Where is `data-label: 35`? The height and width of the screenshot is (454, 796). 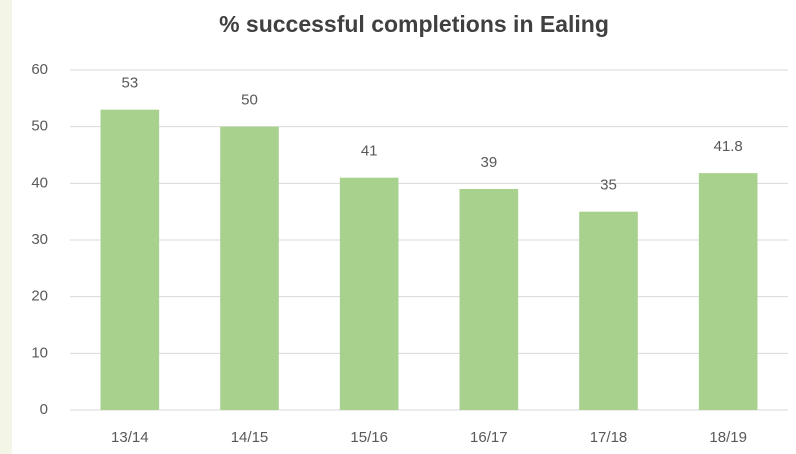 data-label: 35 is located at coordinates (608, 185).